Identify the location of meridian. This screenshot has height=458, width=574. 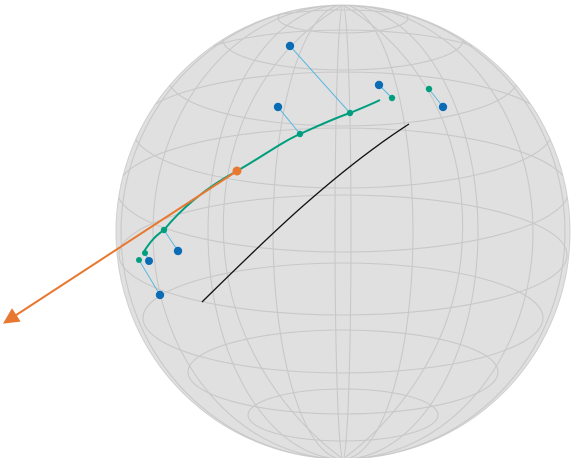
(343, 231).